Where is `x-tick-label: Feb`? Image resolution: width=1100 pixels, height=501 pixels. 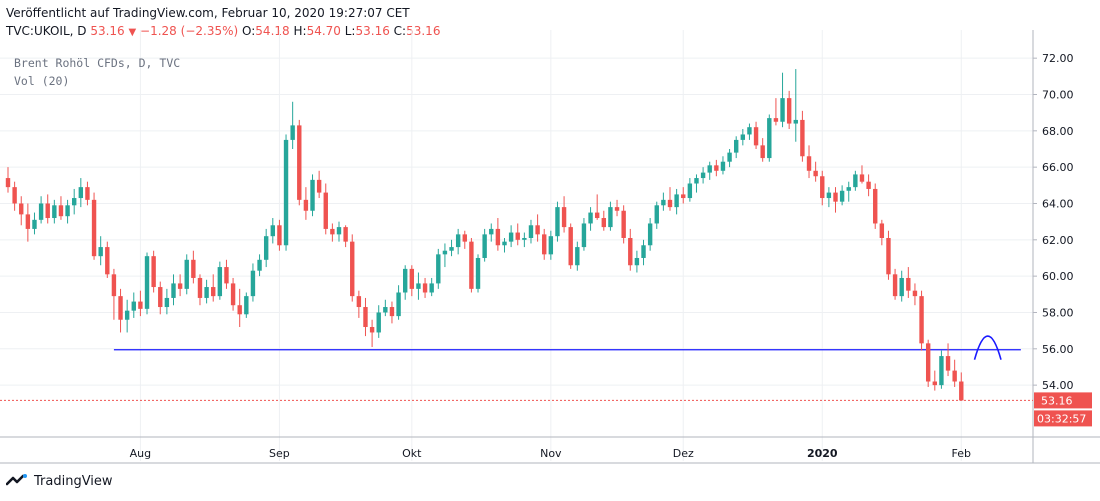 x-tick-label: Feb is located at coordinates (961, 453).